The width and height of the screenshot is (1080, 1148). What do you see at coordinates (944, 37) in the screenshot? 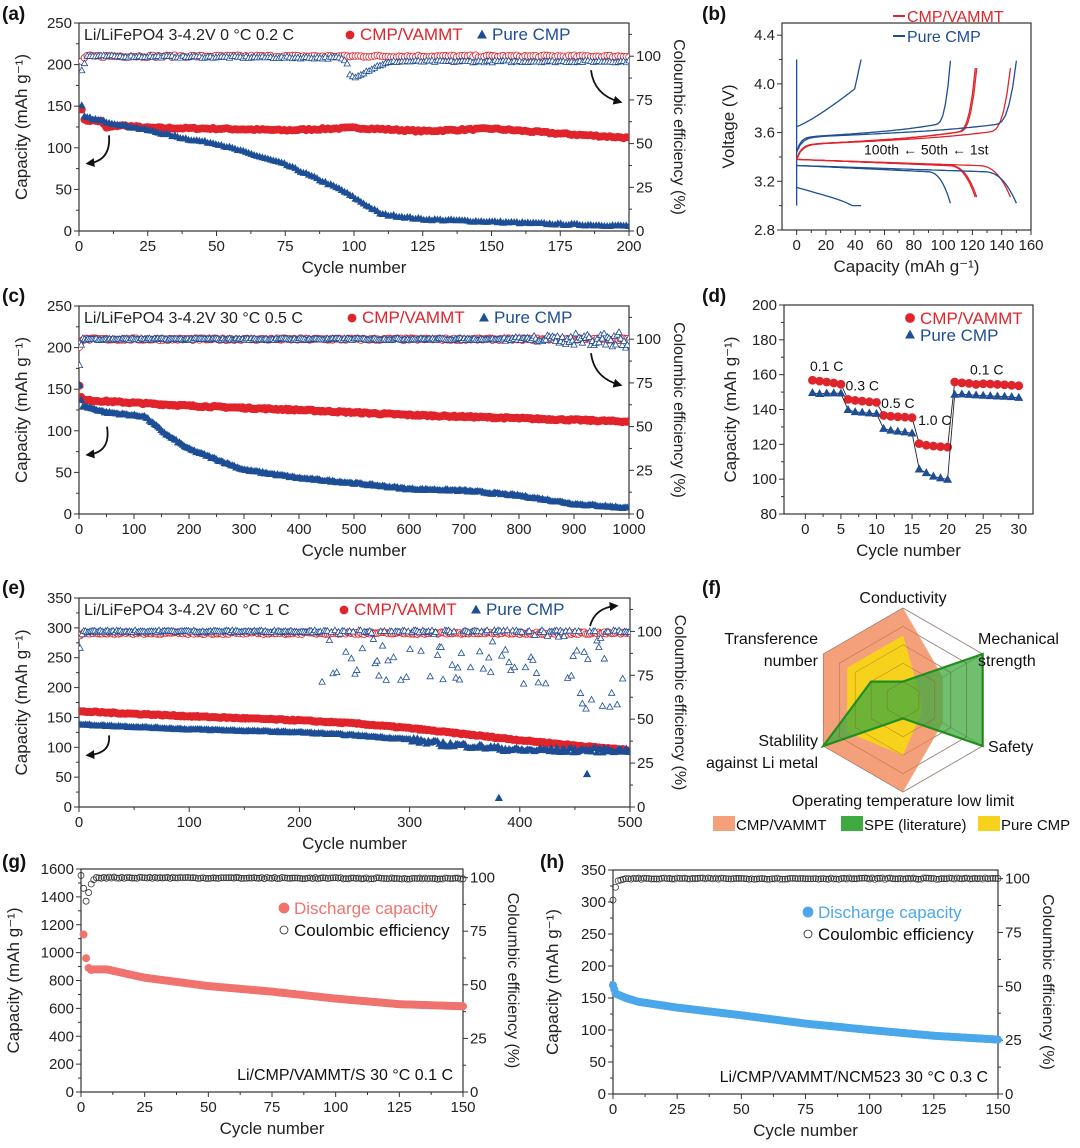
I see `legend-label-pure-cmp: Pure CMP` at bounding box center [944, 37].